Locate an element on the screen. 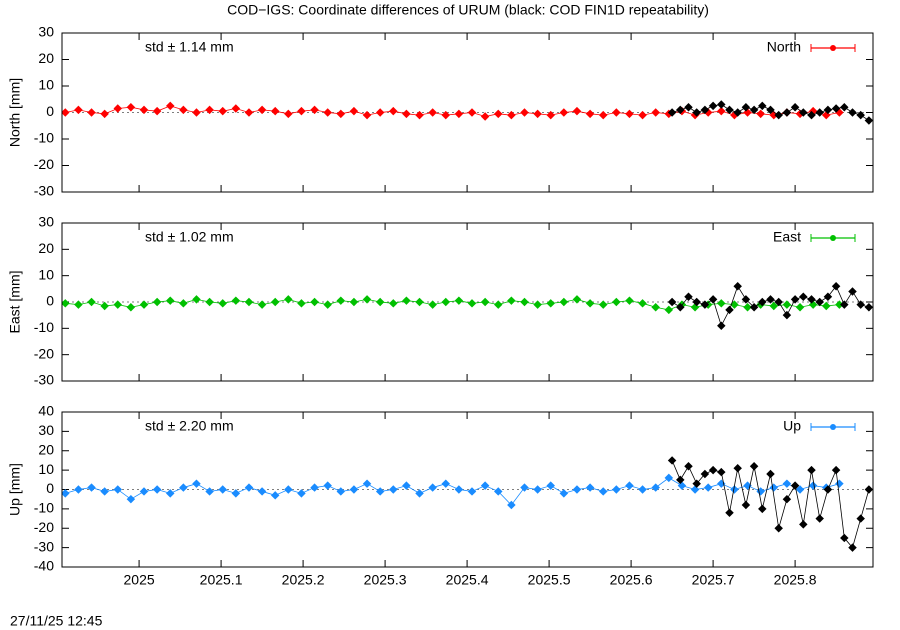  y-tick-label: 10 is located at coordinates (46, 85).